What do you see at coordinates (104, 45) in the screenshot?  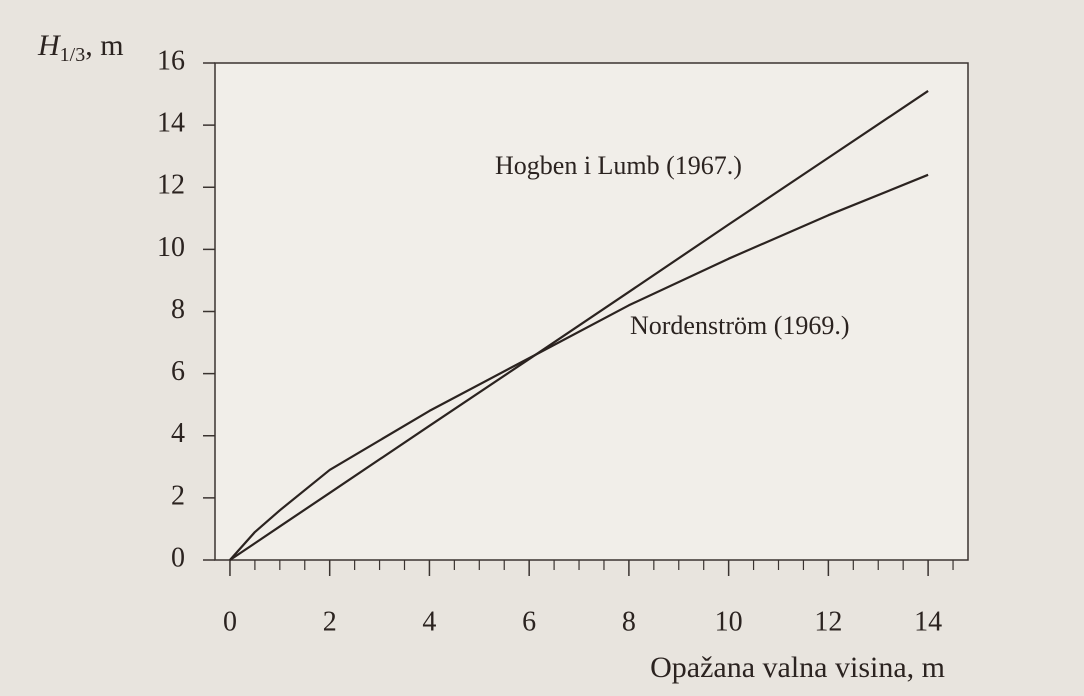 I see `y-label-unit: , m` at bounding box center [104, 45].